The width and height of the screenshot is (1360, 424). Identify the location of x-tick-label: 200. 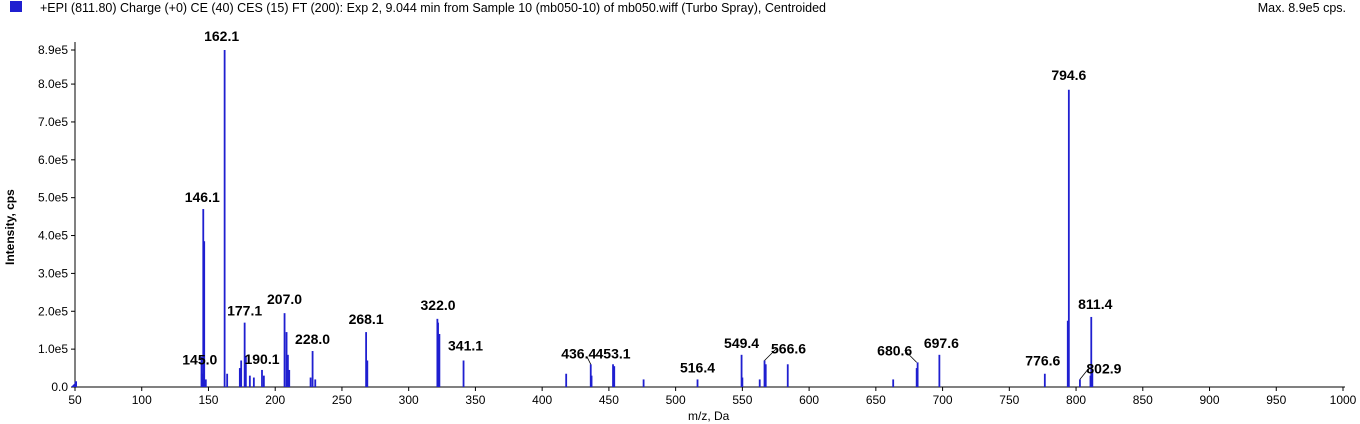
(275, 400).